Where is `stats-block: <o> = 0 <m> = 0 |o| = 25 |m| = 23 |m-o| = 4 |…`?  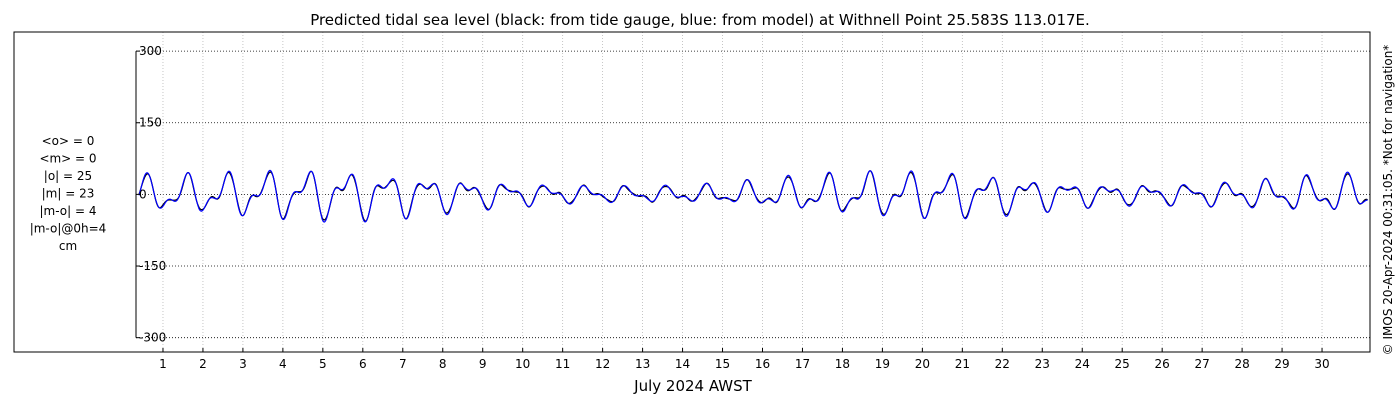
stats-block: <o> = 0 <m> = 0 |o| = 25 |m| = 23 |m-o| = 4 |… is located at coordinates (68, 193).